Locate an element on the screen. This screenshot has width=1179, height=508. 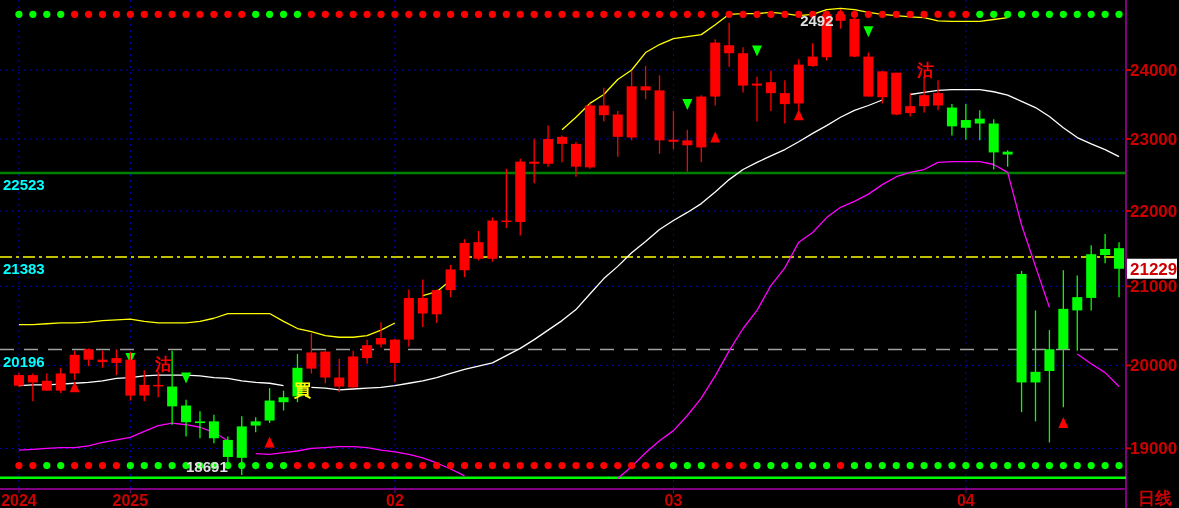
x-tick-label: 02 is located at coordinates (395, 500).